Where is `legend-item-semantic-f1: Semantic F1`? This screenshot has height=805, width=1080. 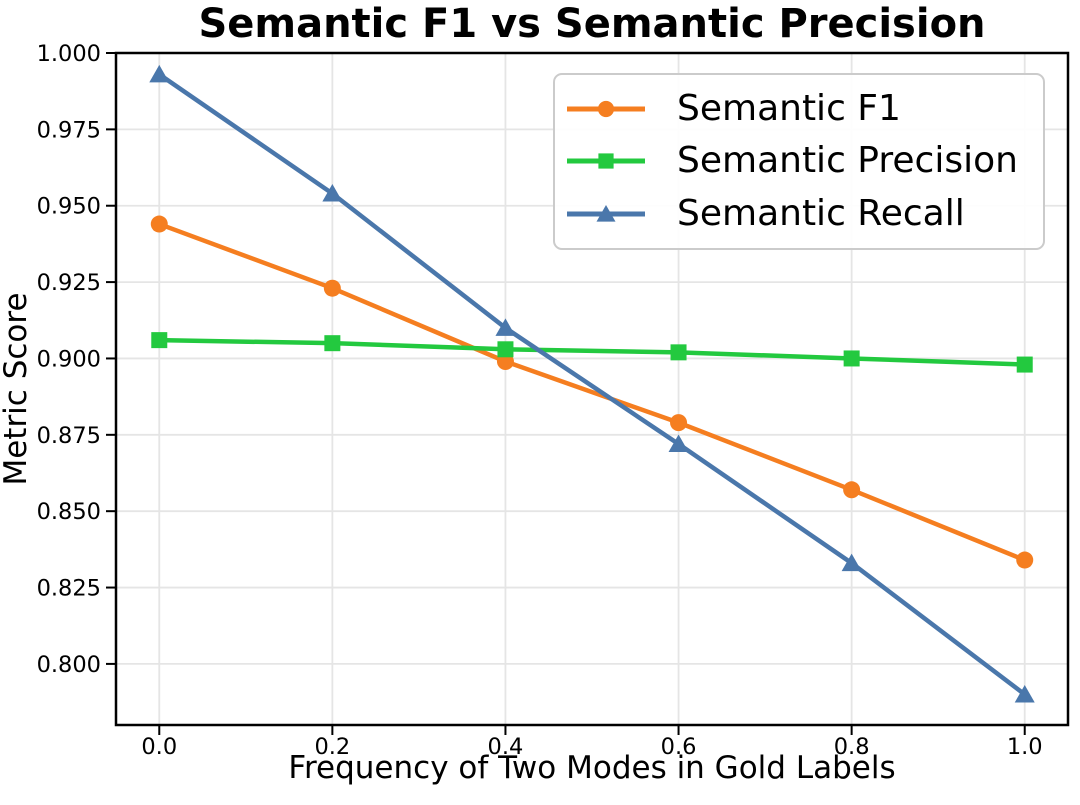
legend-item-semantic-f1: Semantic F1 is located at coordinates (800, 109).